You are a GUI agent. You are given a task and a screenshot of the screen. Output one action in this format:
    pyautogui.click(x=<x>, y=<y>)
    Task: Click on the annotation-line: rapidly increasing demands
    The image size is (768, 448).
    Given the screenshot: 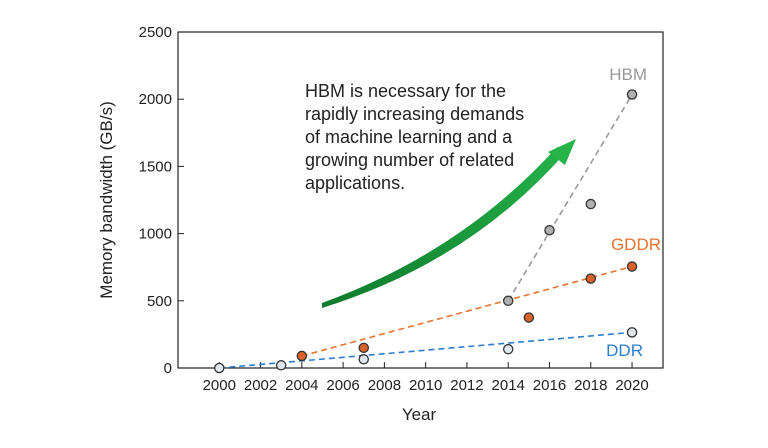 What is the action you would take?
    pyautogui.click(x=414, y=114)
    